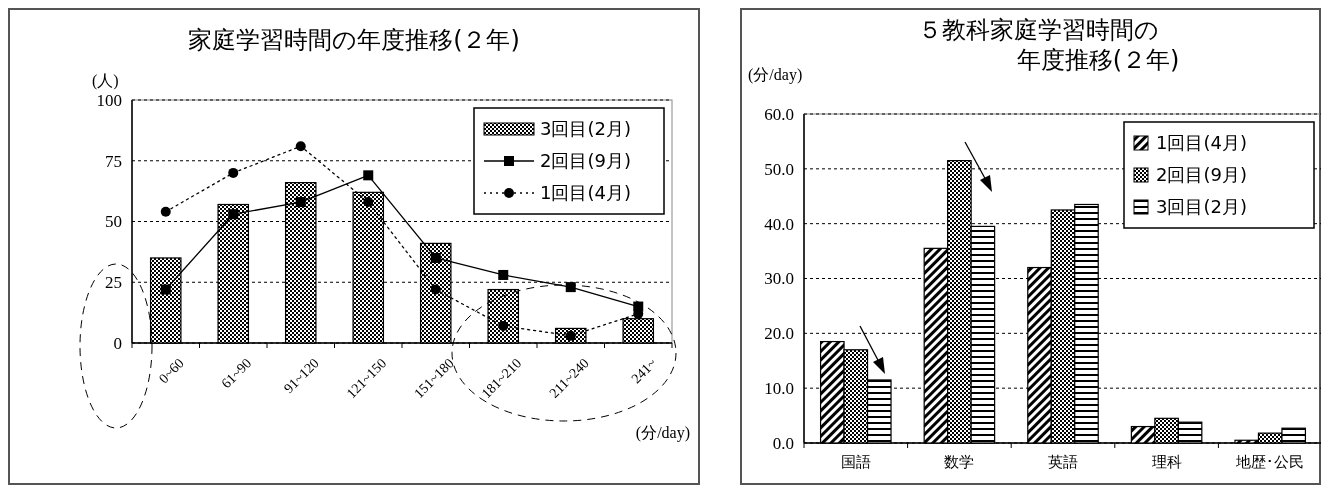 The image size is (1329, 493). What do you see at coordinates (779, 224) in the screenshot?
I see `y-tick-label: 40.0` at bounding box center [779, 224].